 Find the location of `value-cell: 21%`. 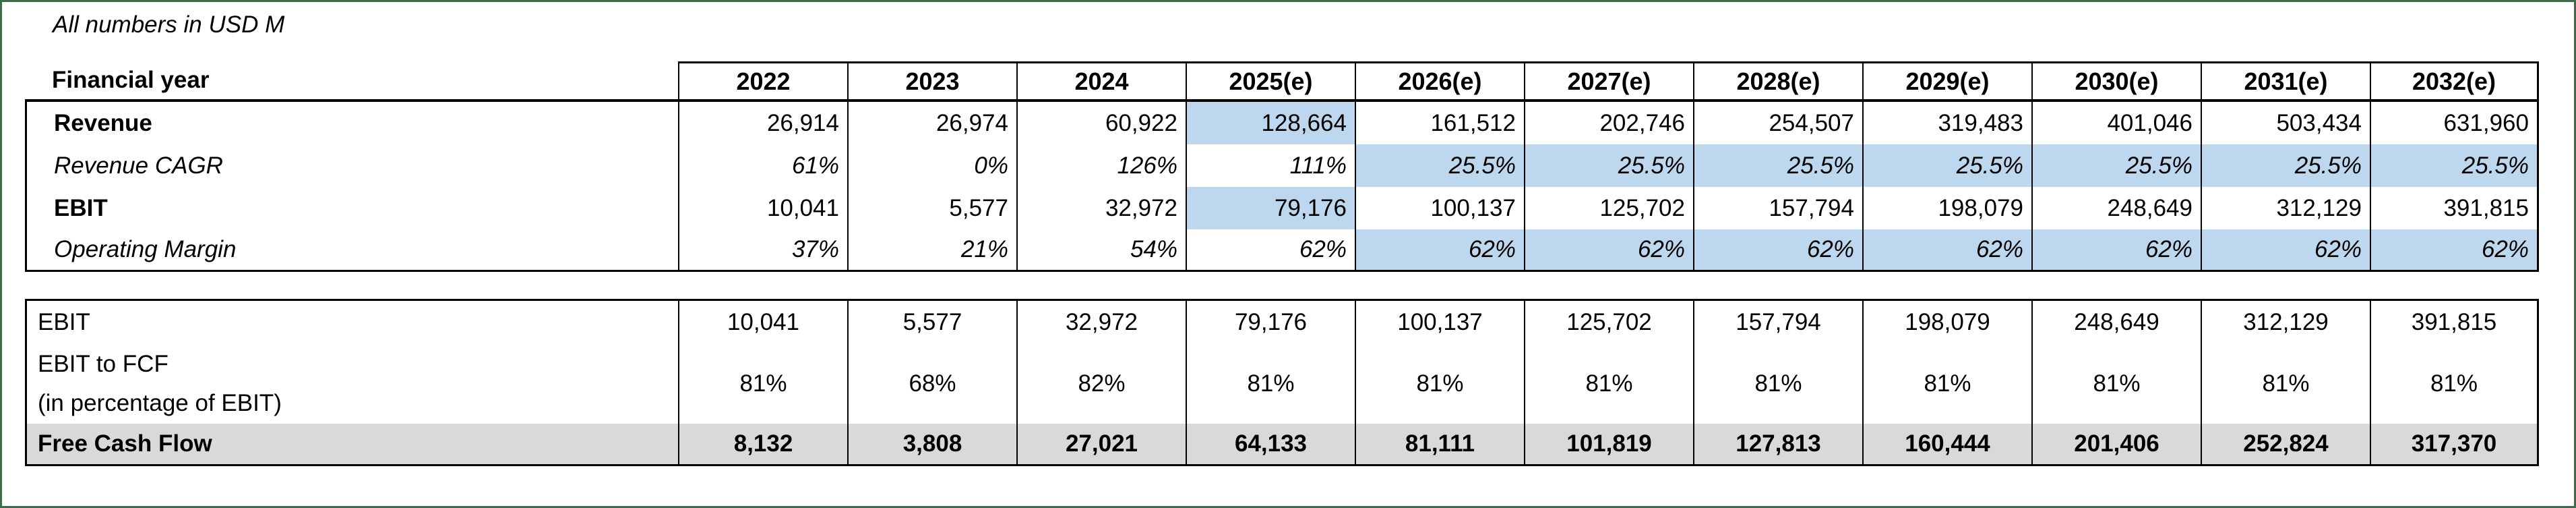

value-cell: 21% is located at coordinates (932, 250).